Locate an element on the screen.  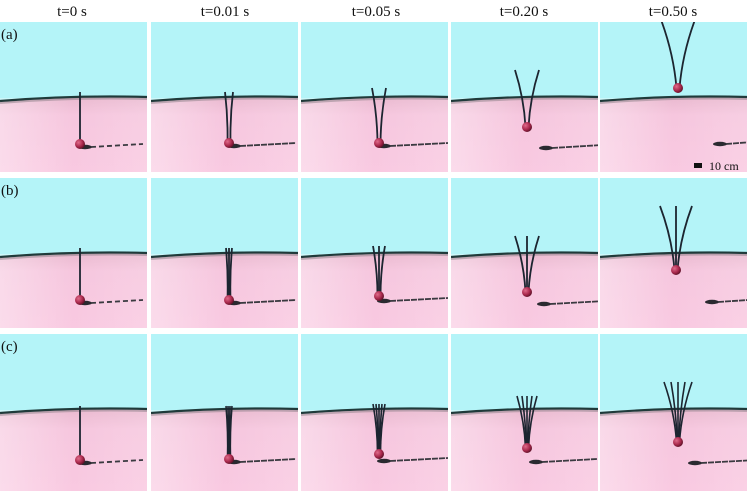
scale-label: 10 cm is located at coordinates (724, 166).